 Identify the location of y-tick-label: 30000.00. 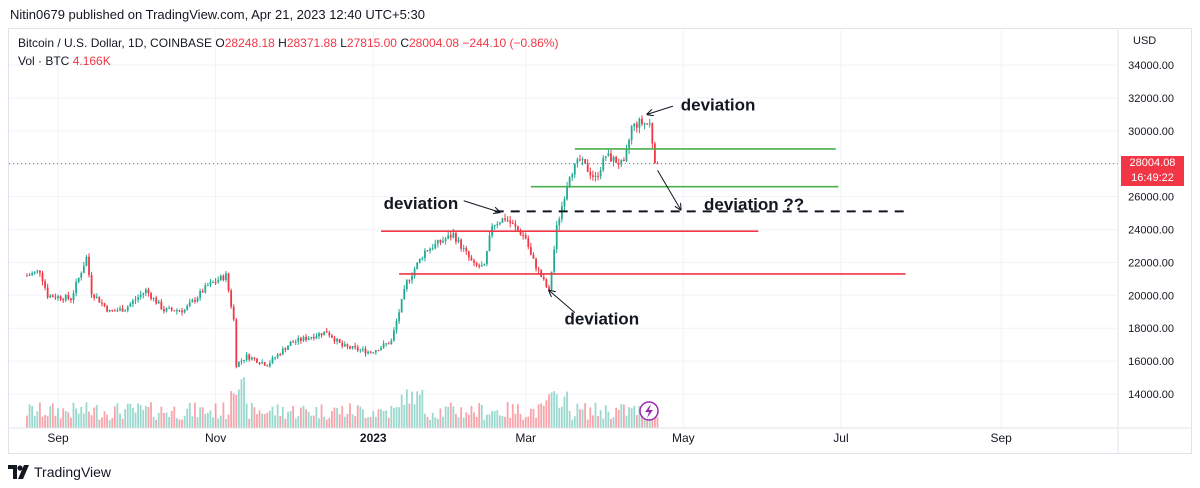
(1151, 132).